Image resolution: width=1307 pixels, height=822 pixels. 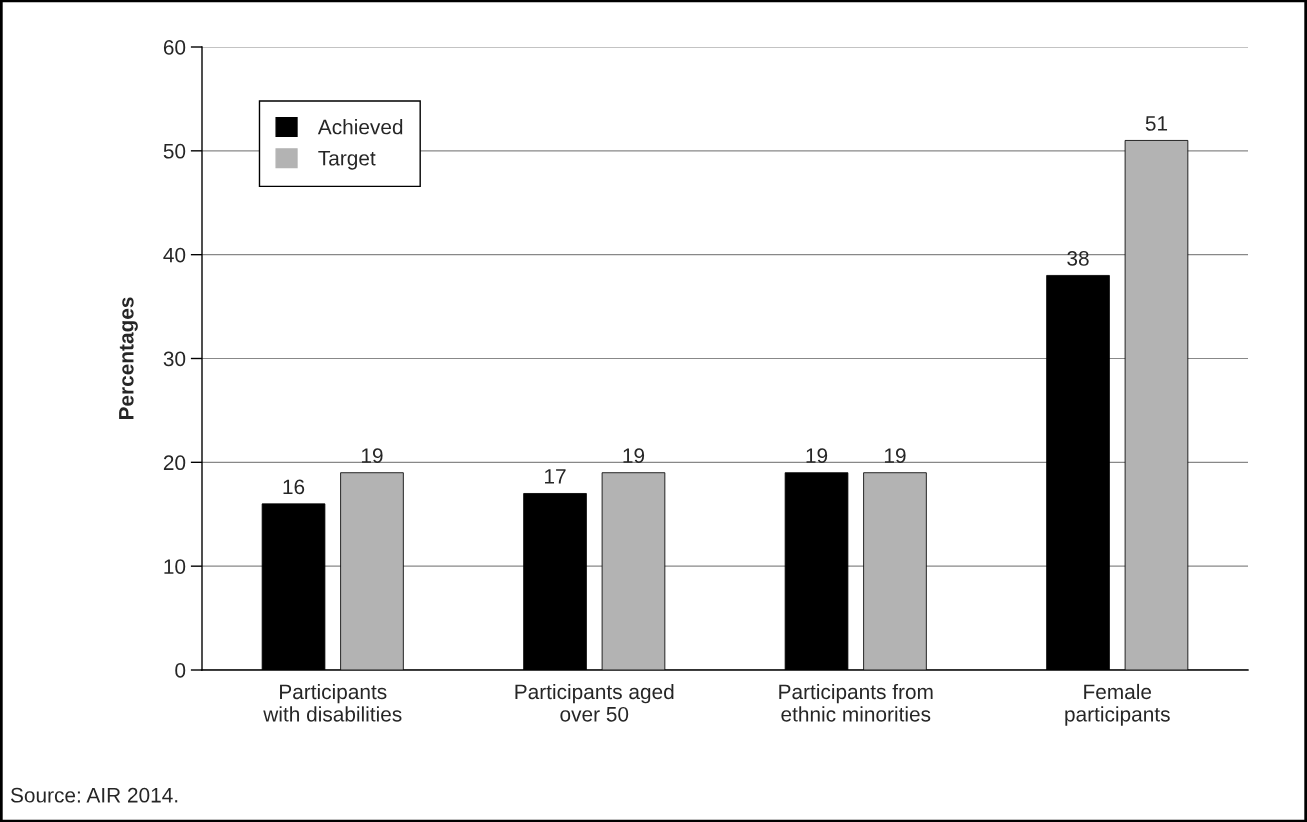 I want to click on y-axis-title: Percentages, so click(x=128, y=358).